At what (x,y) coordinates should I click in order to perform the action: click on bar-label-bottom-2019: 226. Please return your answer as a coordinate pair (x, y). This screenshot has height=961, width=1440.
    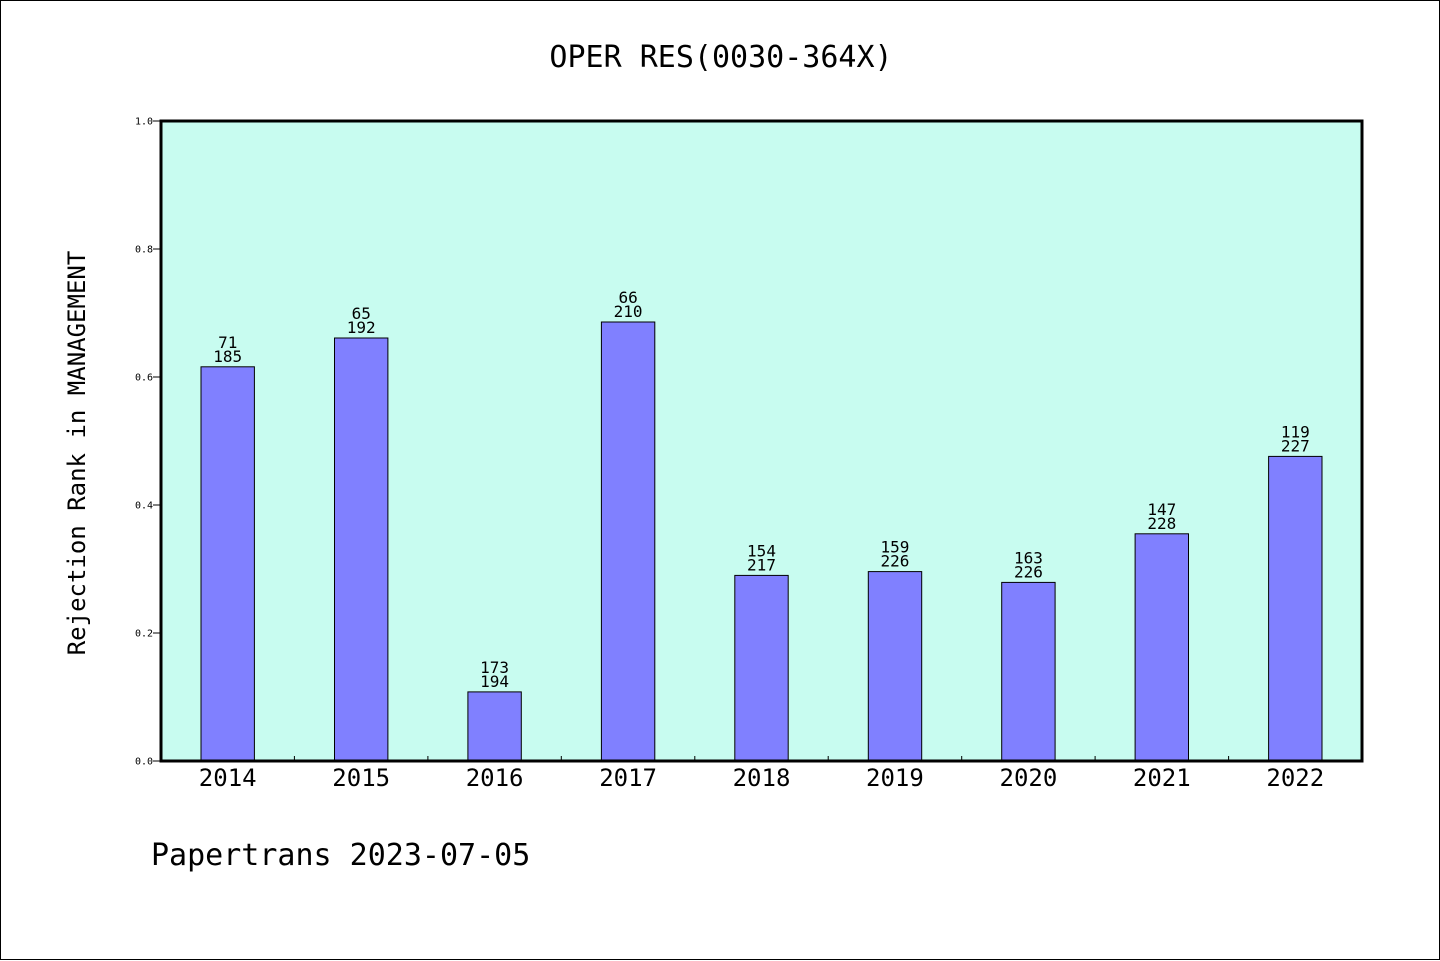
    Looking at the image, I should click on (894, 561).